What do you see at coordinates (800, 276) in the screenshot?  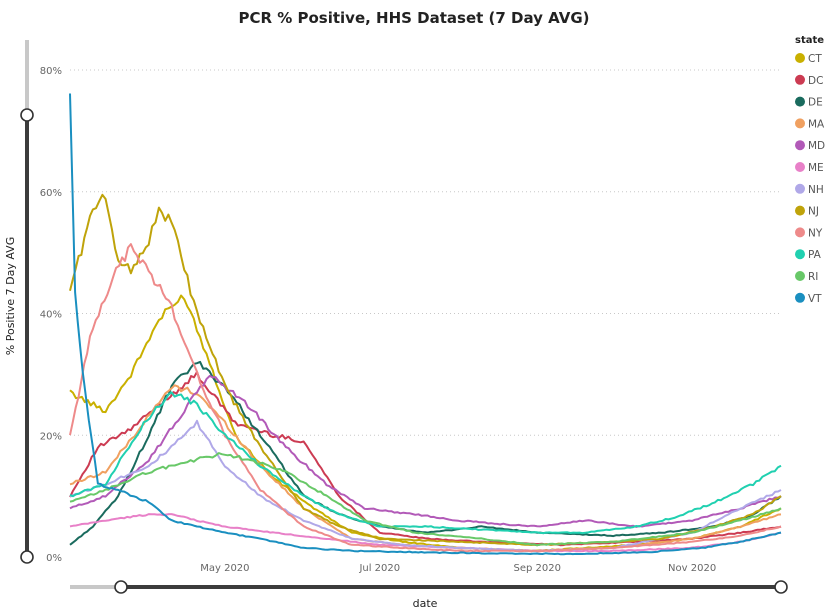 I see `legend-swatch-ri` at bounding box center [800, 276].